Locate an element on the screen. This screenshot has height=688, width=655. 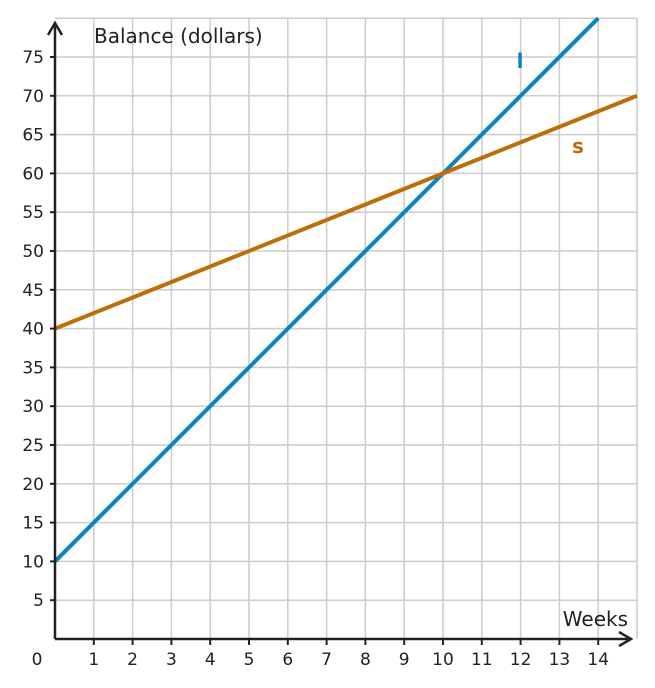
x-tick-label: 1 is located at coordinates (93, 660).